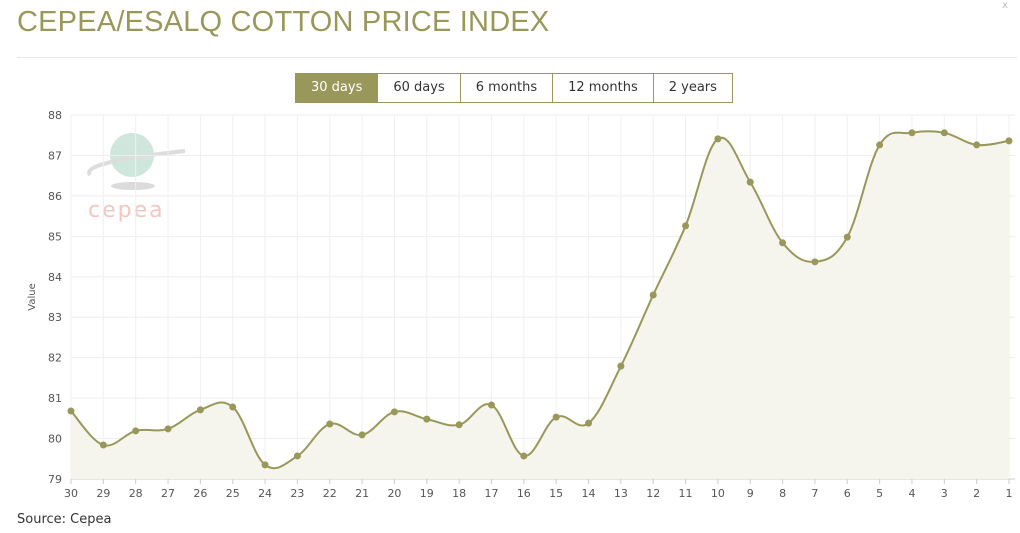 Image resolution: width=1020 pixels, height=533 pixels. Describe the element at coordinates (911, 493) in the screenshot. I see `x-tick-label: 4` at that location.